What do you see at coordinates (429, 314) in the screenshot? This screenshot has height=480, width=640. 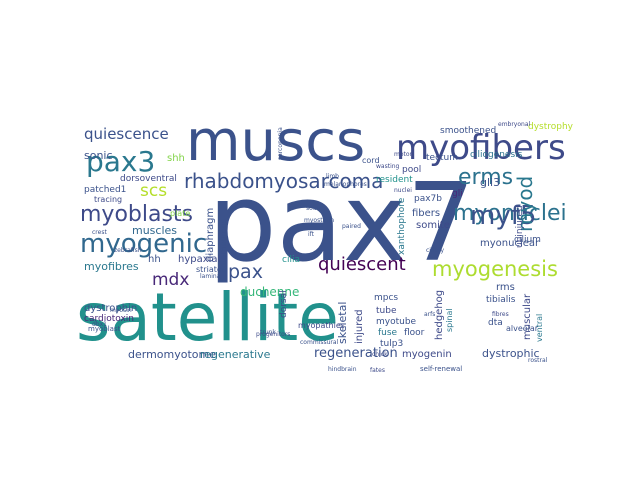 I see `cloud-word: arfs` at bounding box center [429, 314].